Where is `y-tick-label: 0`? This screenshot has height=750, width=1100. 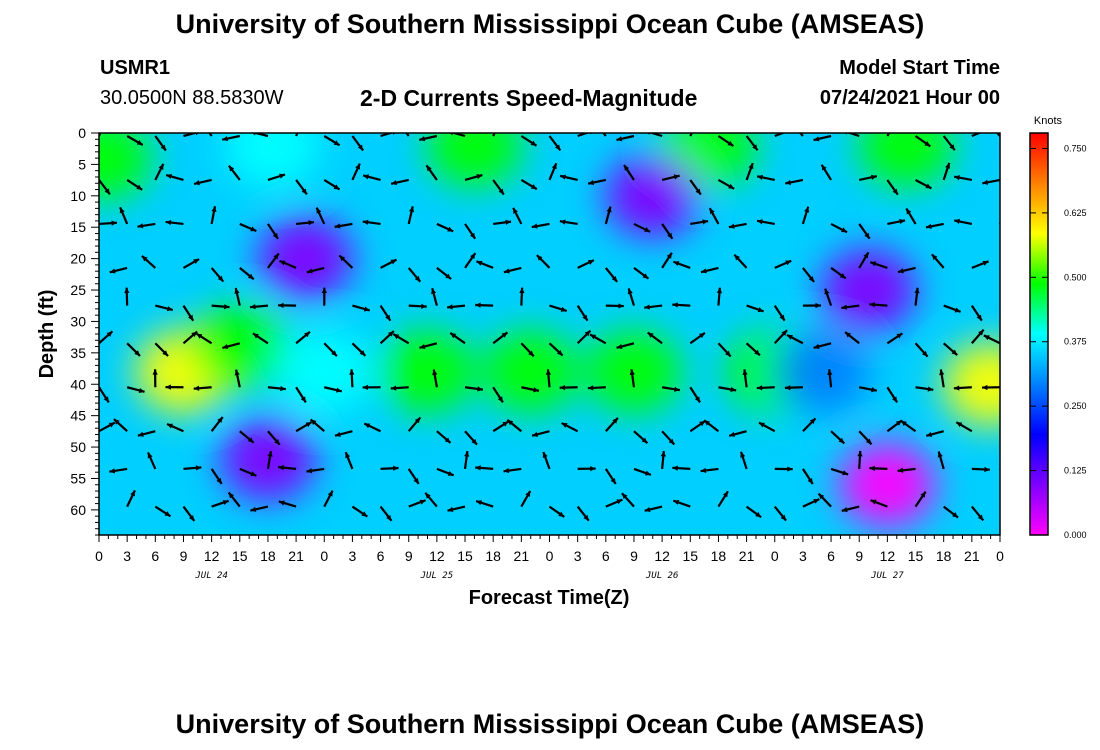 y-tick-label: 0 is located at coordinates (82, 133).